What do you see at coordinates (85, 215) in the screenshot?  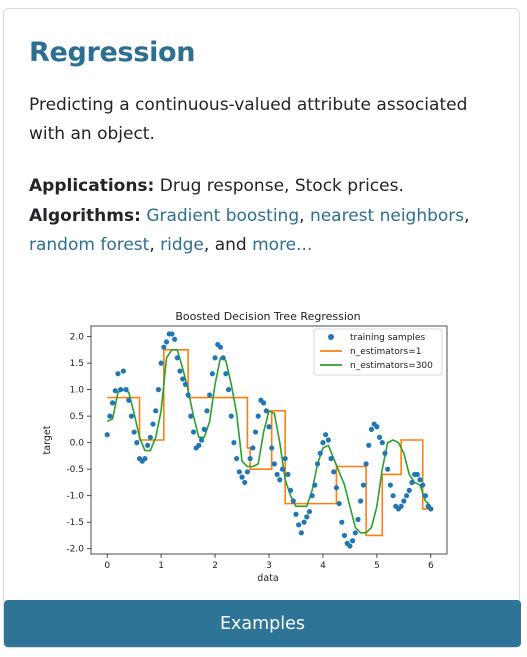 I see `algorithms-label: Algorithms:` at bounding box center [85, 215].